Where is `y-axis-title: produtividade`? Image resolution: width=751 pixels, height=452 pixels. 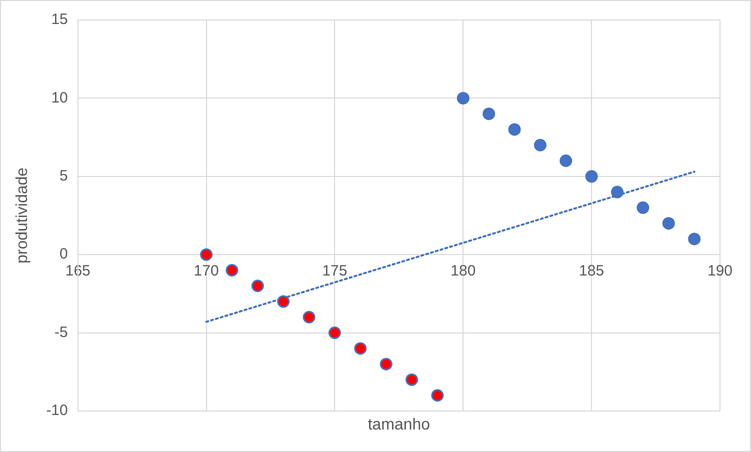
y-axis-title: produtividade is located at coordinates (23, 215).